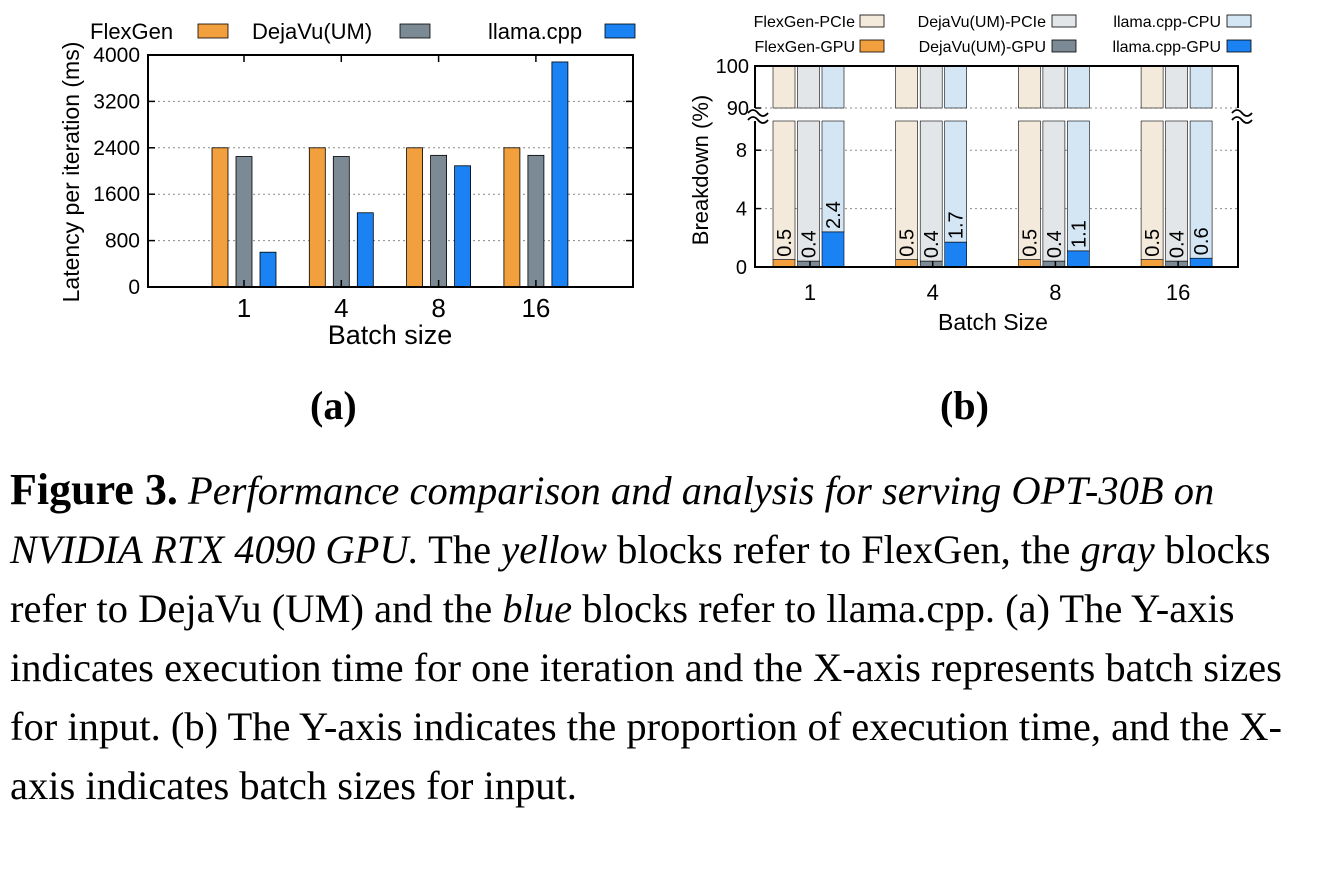 This screenshot has height=881, width=1339. I want to click on y-tick-label: 2400, so click(116, 148).